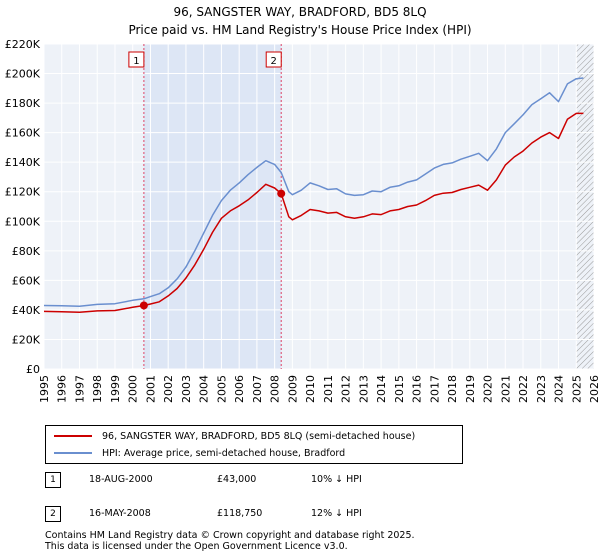  What do you see at coordinates (133, 389) in the screenshot?
I see `x-tick-label: 2000` at bounding box center [133, 389].